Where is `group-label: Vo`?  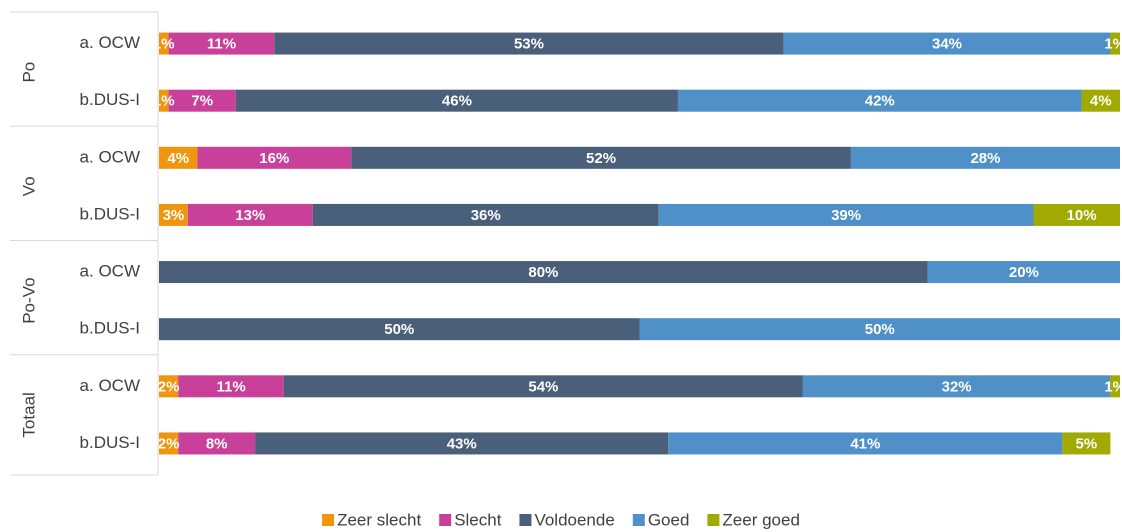
group-label: Vo is located at coordinates (28, 186).